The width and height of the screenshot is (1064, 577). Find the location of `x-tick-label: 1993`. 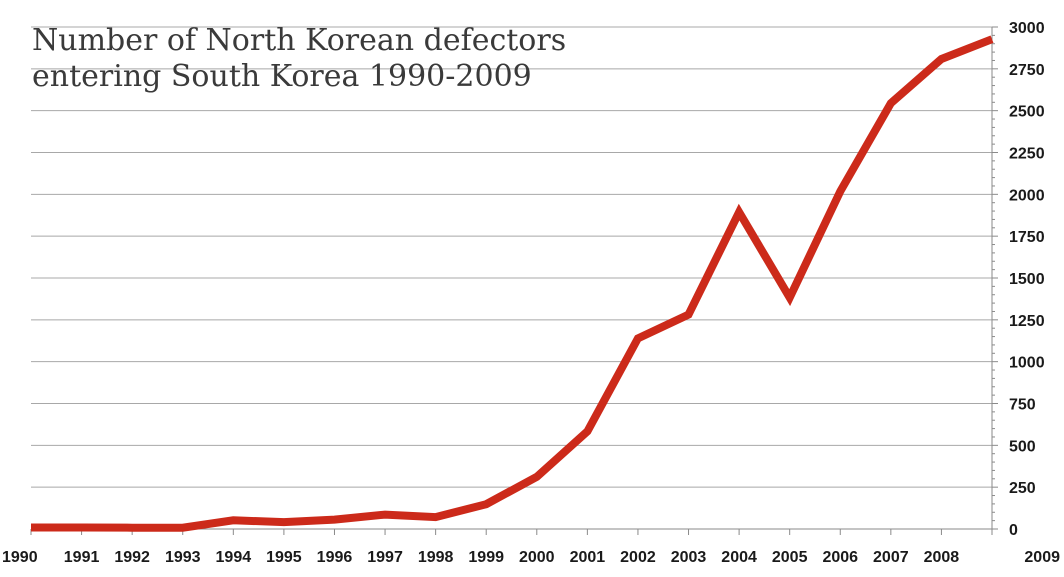

x-tick-label: 1993 is located at coordinates (183, 557).